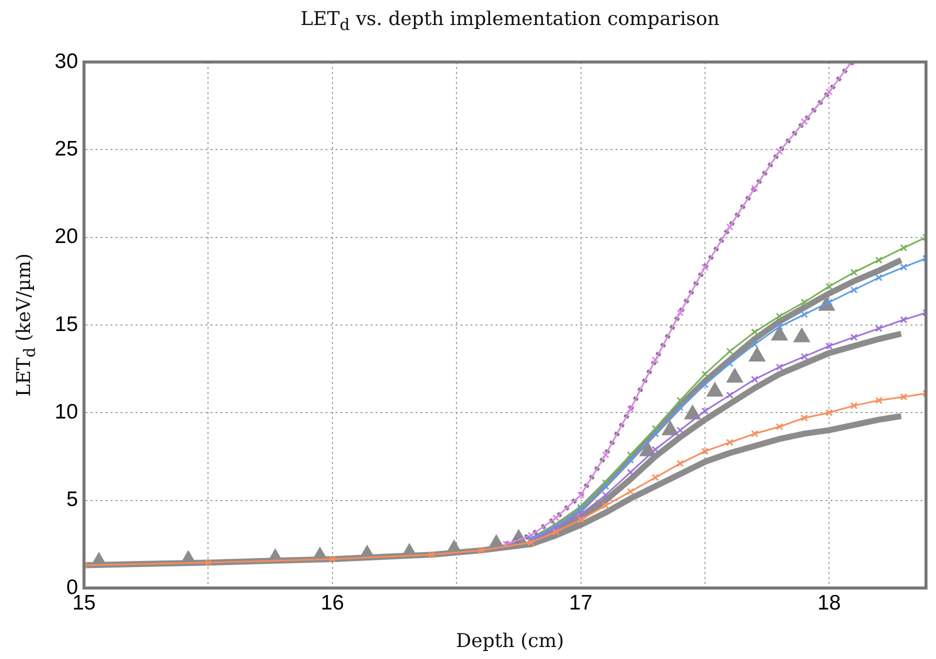 This screenshot has height=659, width=936. Describe the element at coordinates (829, 602) in the screenshot. I see `x-tick-label: 18` at that location.